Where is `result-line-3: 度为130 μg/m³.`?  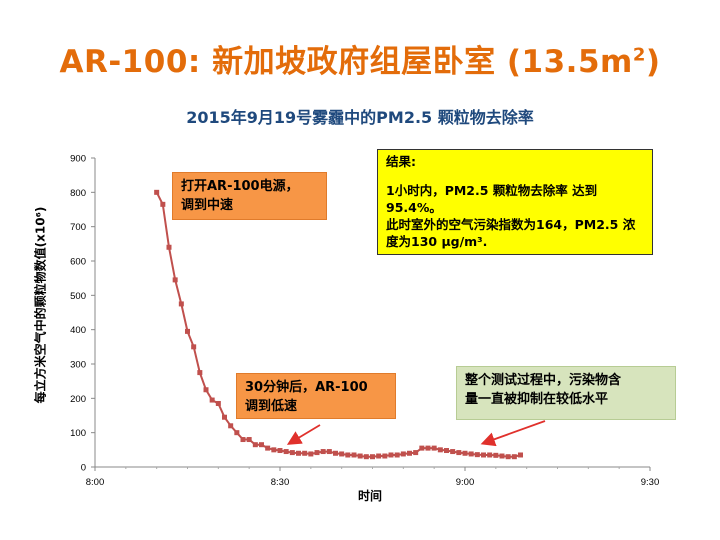
result-line-3: 度为130 μg/m³. is located at coordinates (437, 241).